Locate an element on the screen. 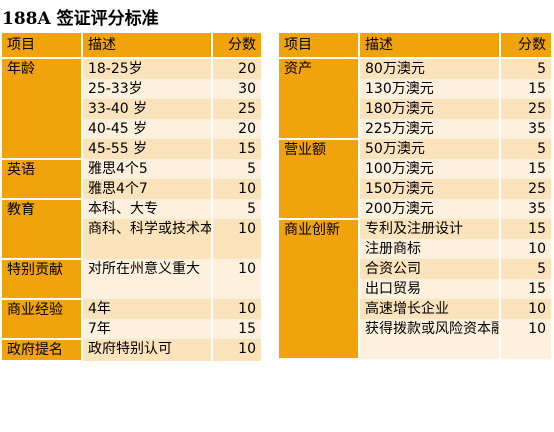 The width and height of the screenshot is (554, 432). table-row: 获得拨款或风险资本融资 10 is located at coordinates (415, 339).